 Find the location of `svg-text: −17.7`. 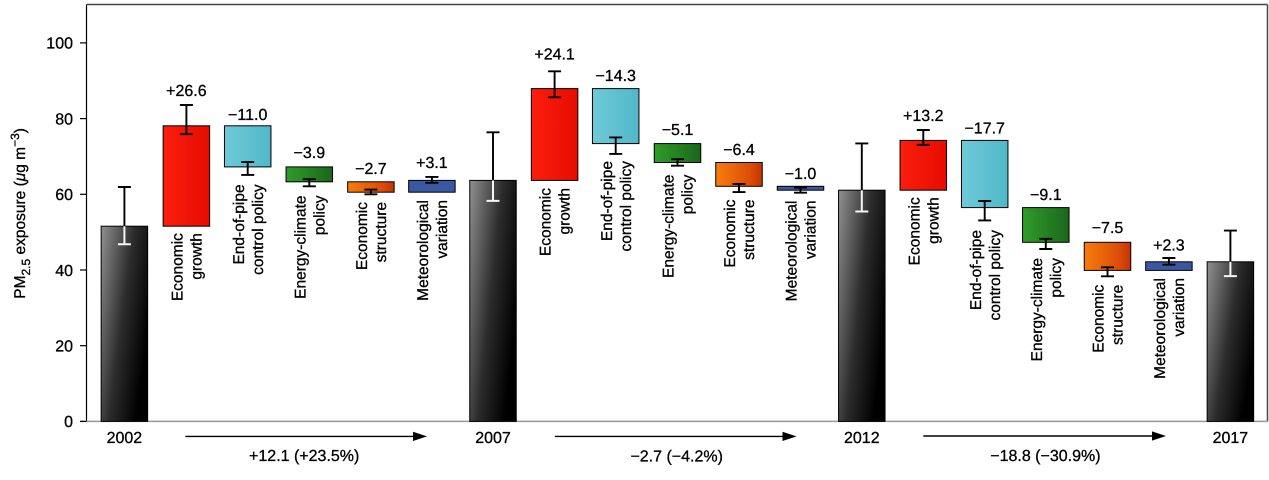

svg-text: −17.7 is located at coordinates (984, 128).